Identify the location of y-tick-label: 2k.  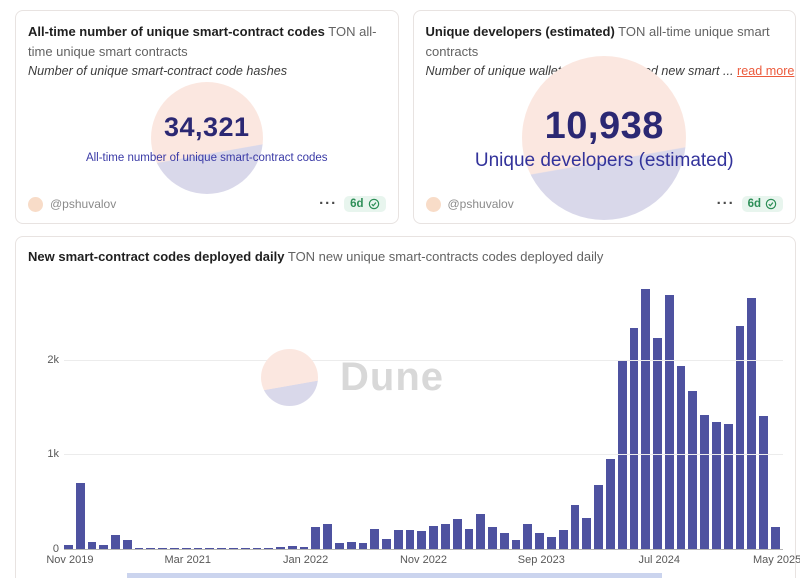
(53, 359).